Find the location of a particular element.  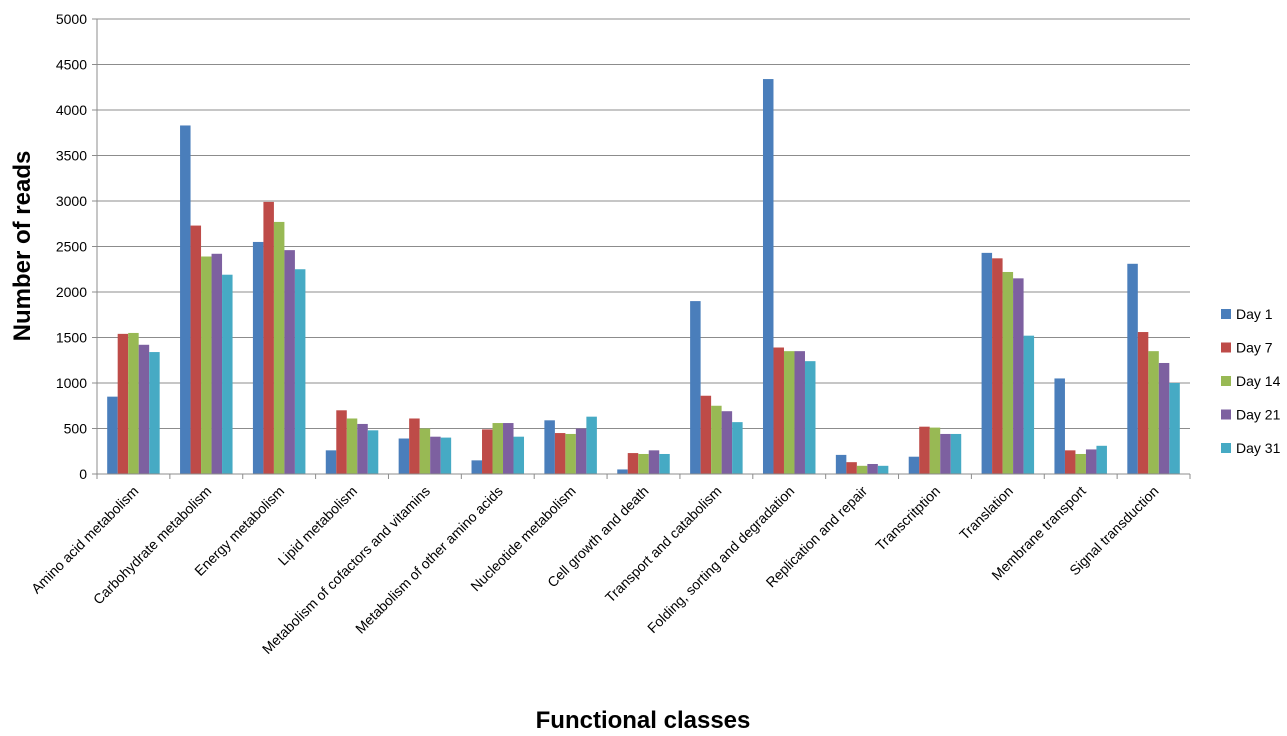

y-tick-label: 3000 is located at coordinates (71, 201).